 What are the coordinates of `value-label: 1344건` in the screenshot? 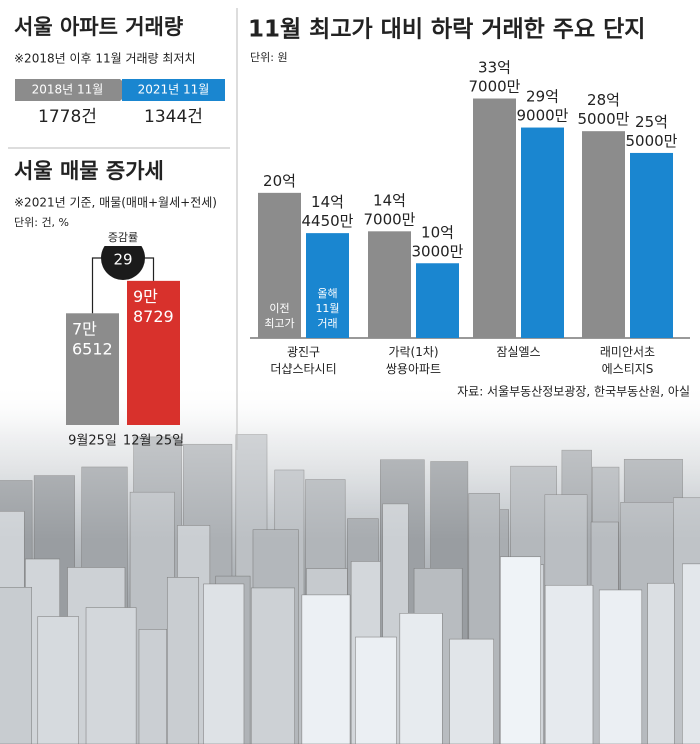 It's located at (173, 117).